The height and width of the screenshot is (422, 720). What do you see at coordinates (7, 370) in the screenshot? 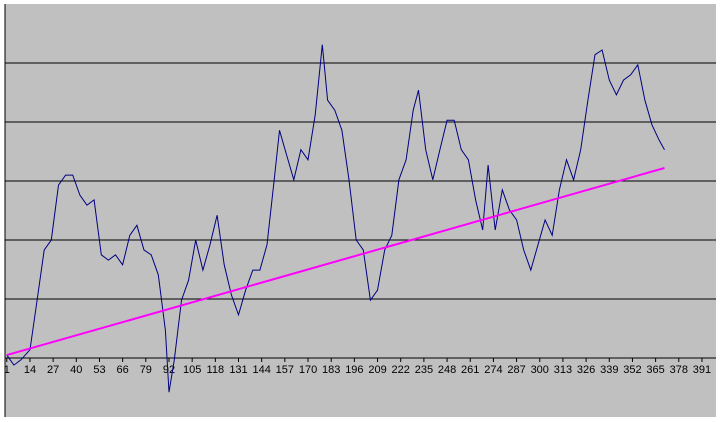
I see `x-tick-label: 1` at bounding box center [7, 370].